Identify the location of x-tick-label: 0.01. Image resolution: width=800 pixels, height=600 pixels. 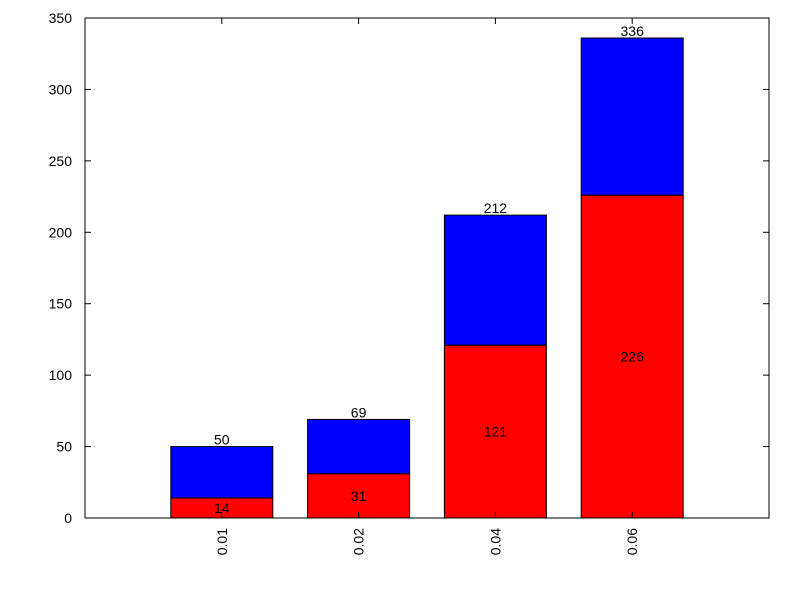
(222, 541).